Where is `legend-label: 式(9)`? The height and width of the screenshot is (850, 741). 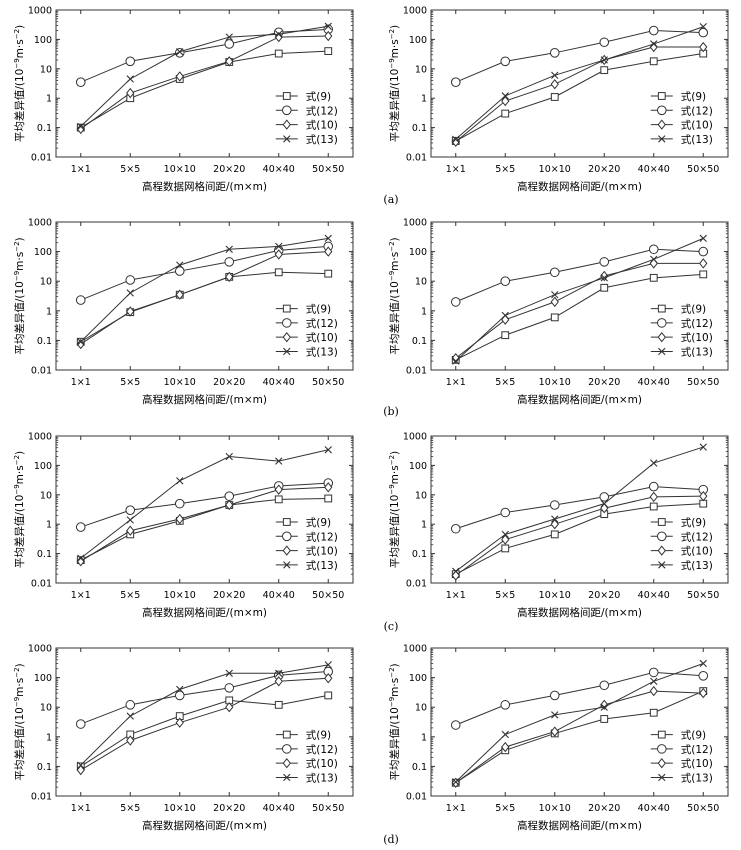 legend-label: 式(9) is located at coordinates (318, 309).